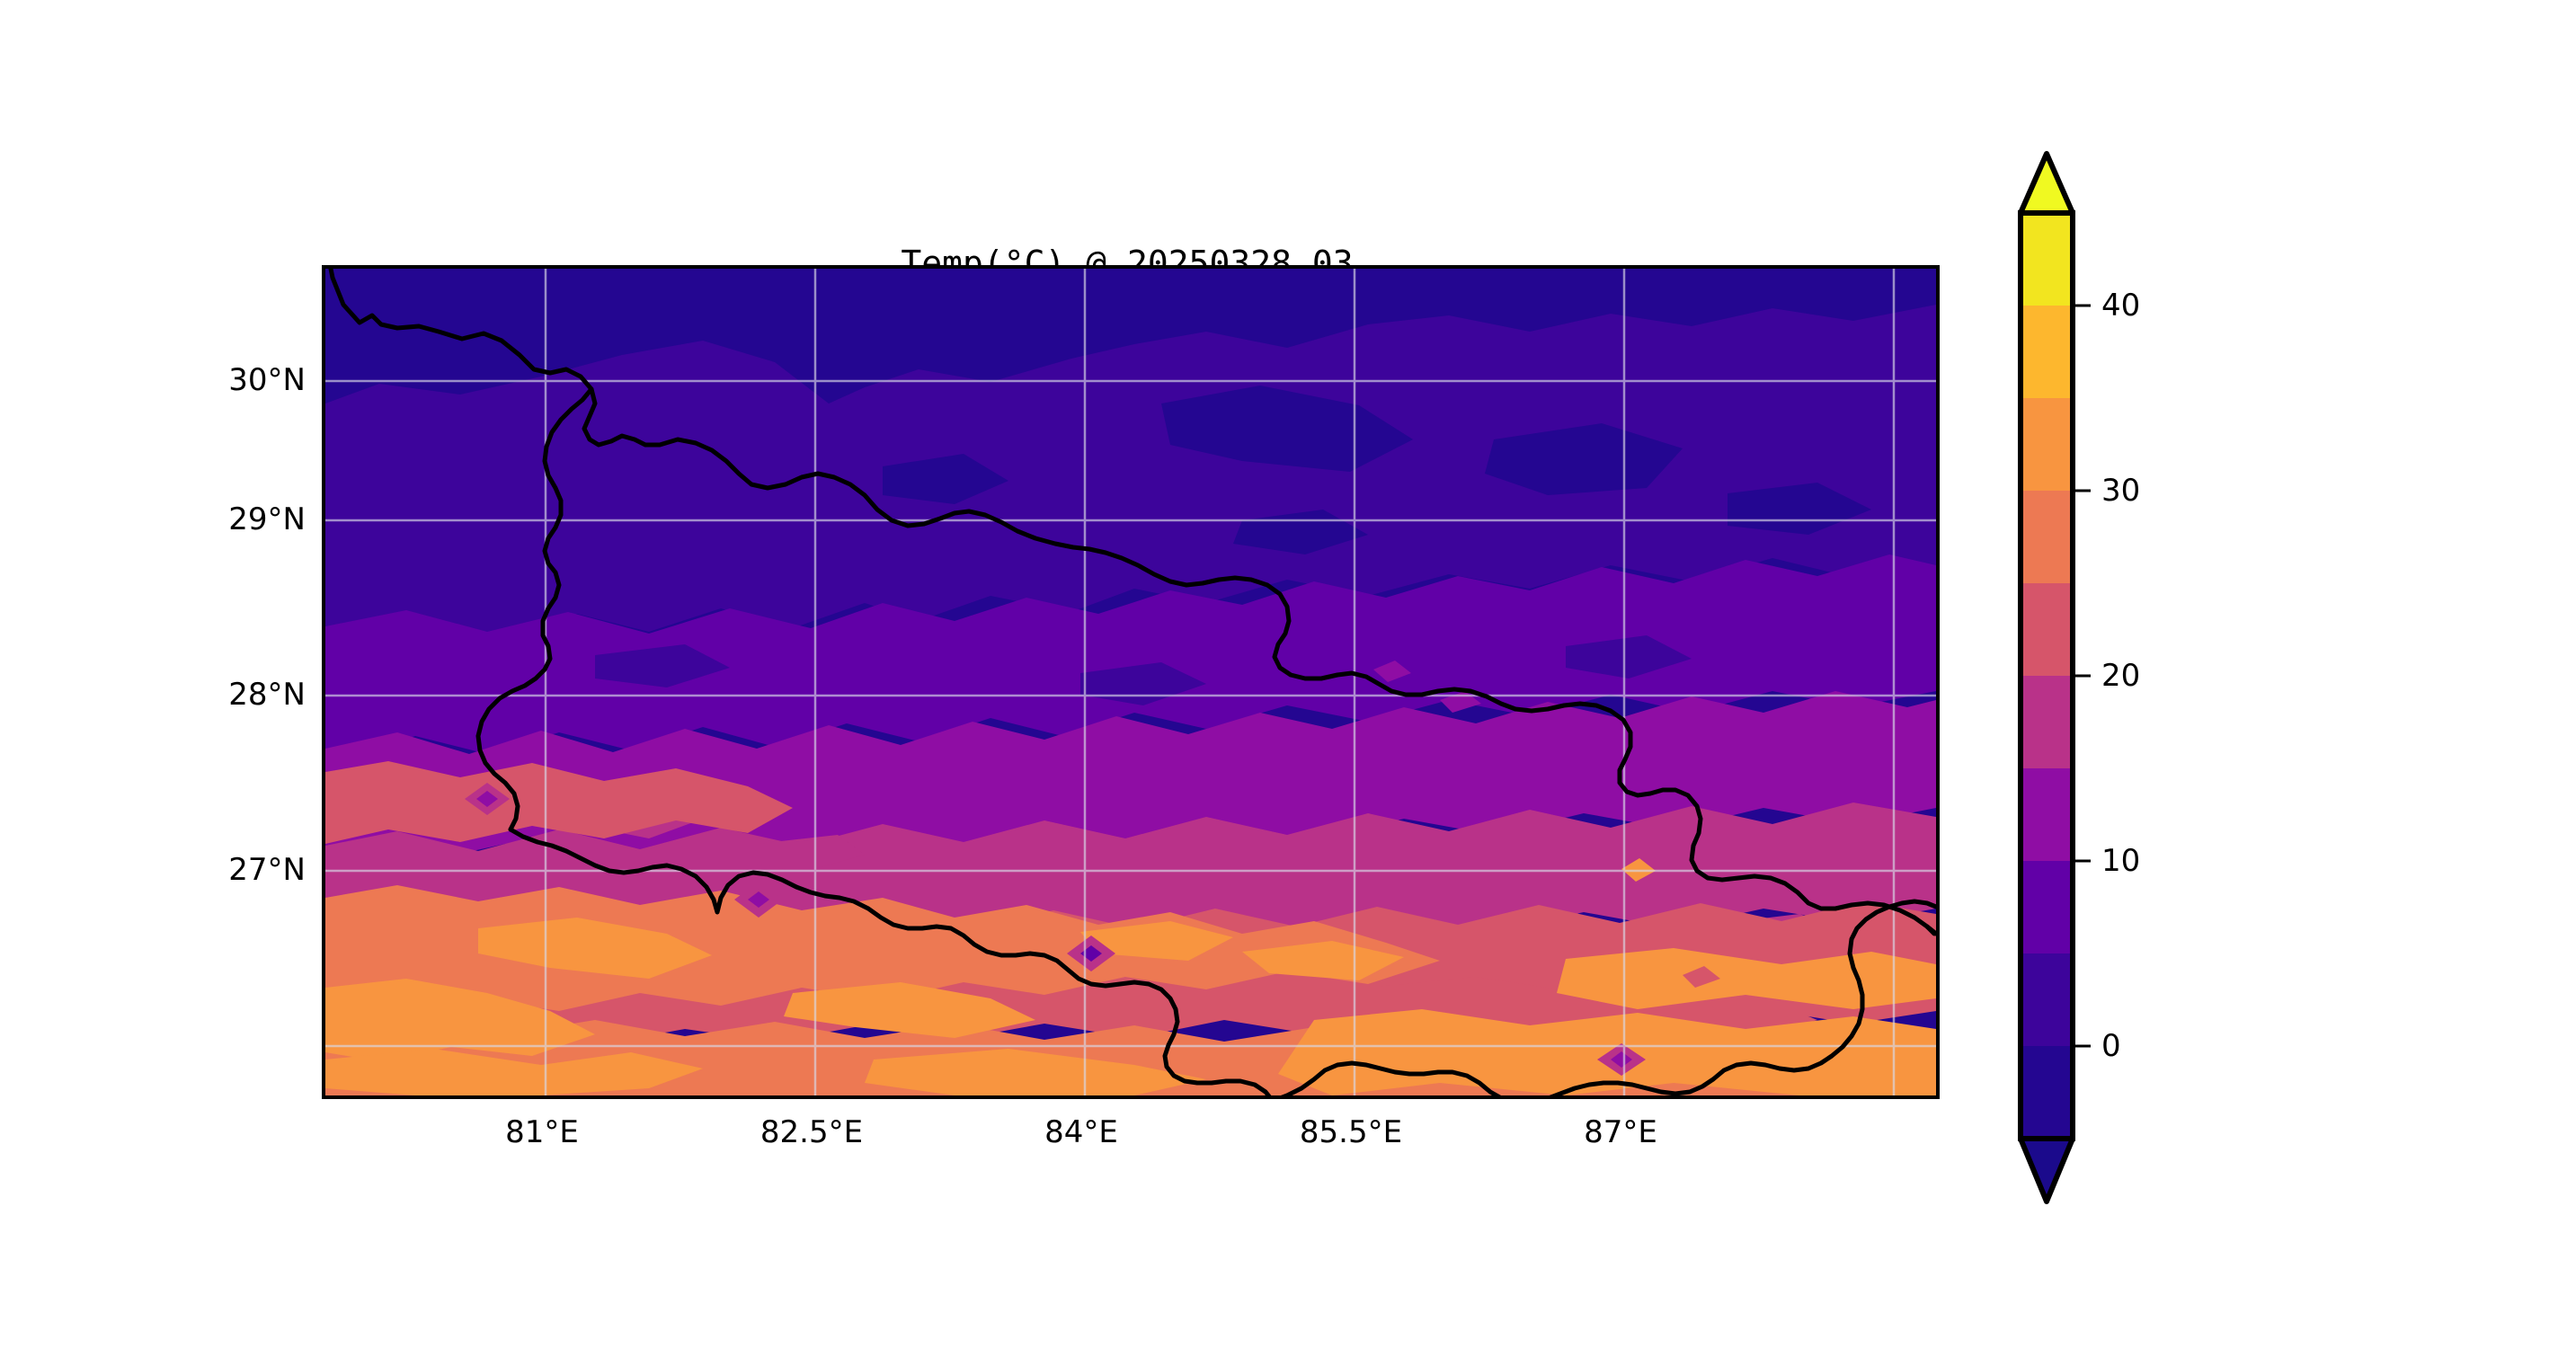 The height and width of the screenshot is (1348, 2576). Describe the element at coordinates (2121, 491) in the screenshot. I see `colorbar-tick-label-30: 30` at that location.